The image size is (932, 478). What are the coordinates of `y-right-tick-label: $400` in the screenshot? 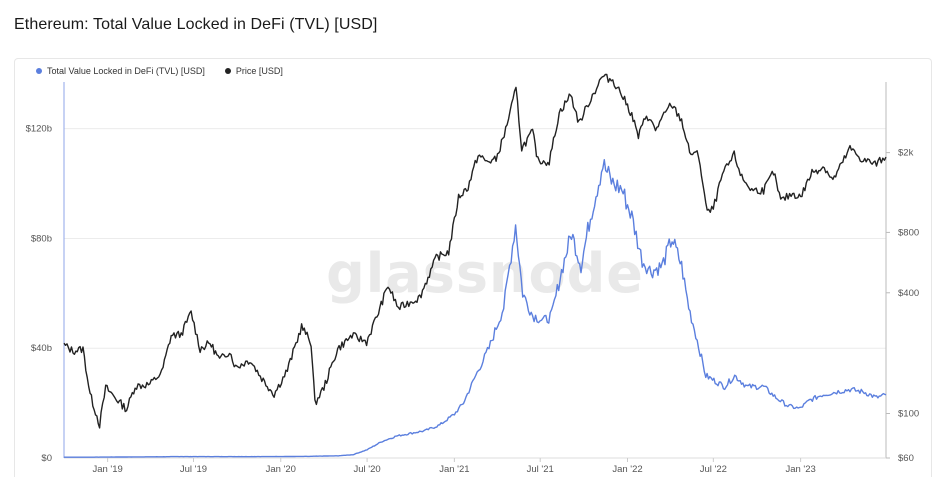 It's located at (908, 293).